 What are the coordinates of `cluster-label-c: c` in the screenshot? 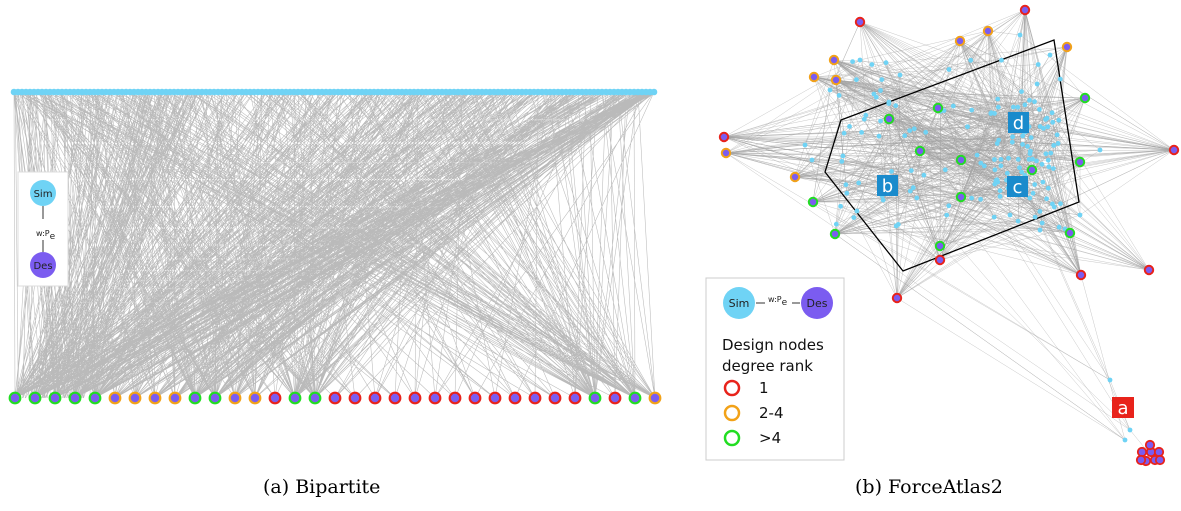 It's located at (1017, 187).